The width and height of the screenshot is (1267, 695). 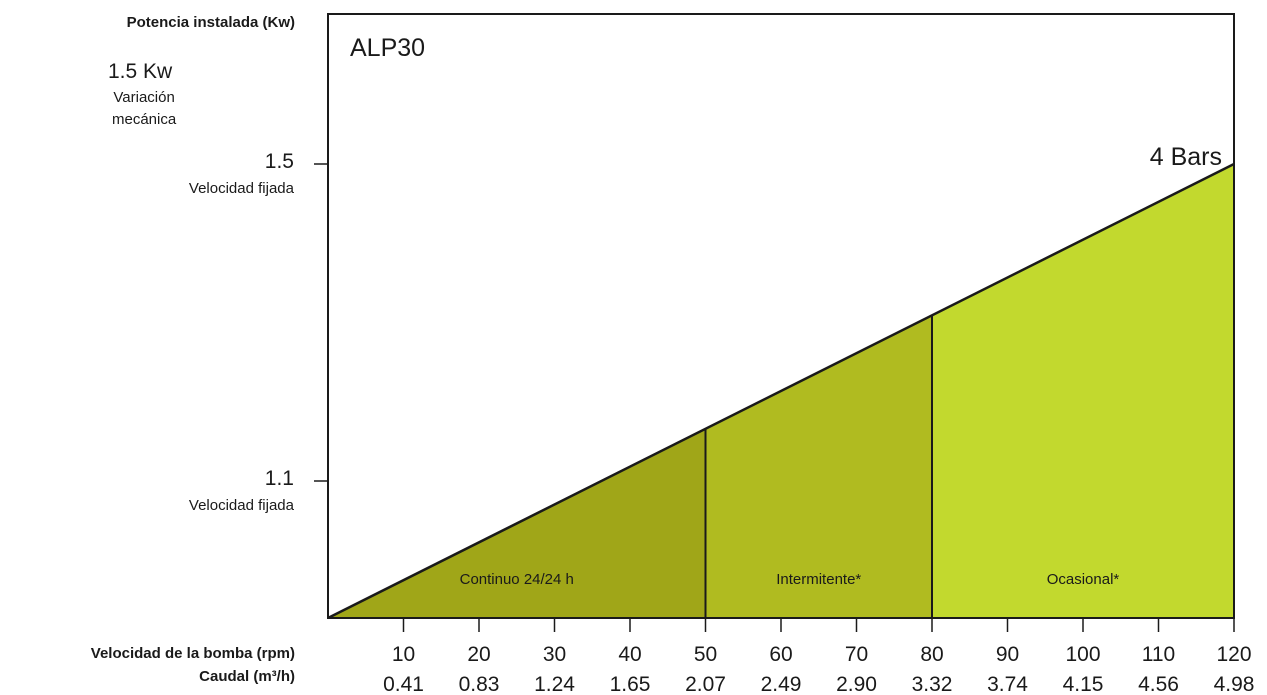 What do you see at coordinates (387, 48) in the screenshot?
I see `chart-title: ALP30` at bounding box center [387, 48].